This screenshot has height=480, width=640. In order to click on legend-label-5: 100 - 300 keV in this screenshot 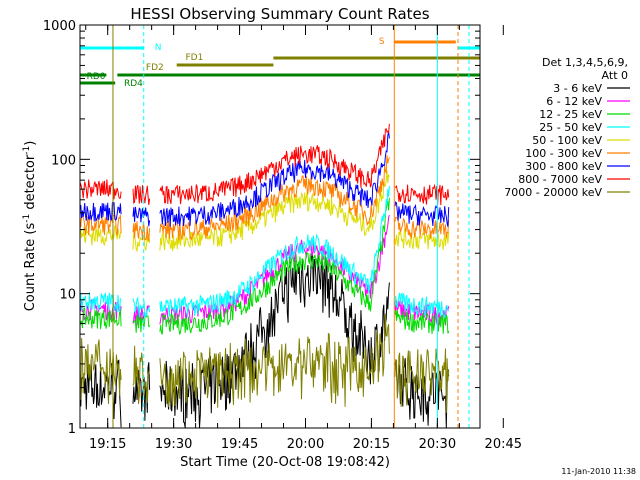, I will do `click(563, 153)`.